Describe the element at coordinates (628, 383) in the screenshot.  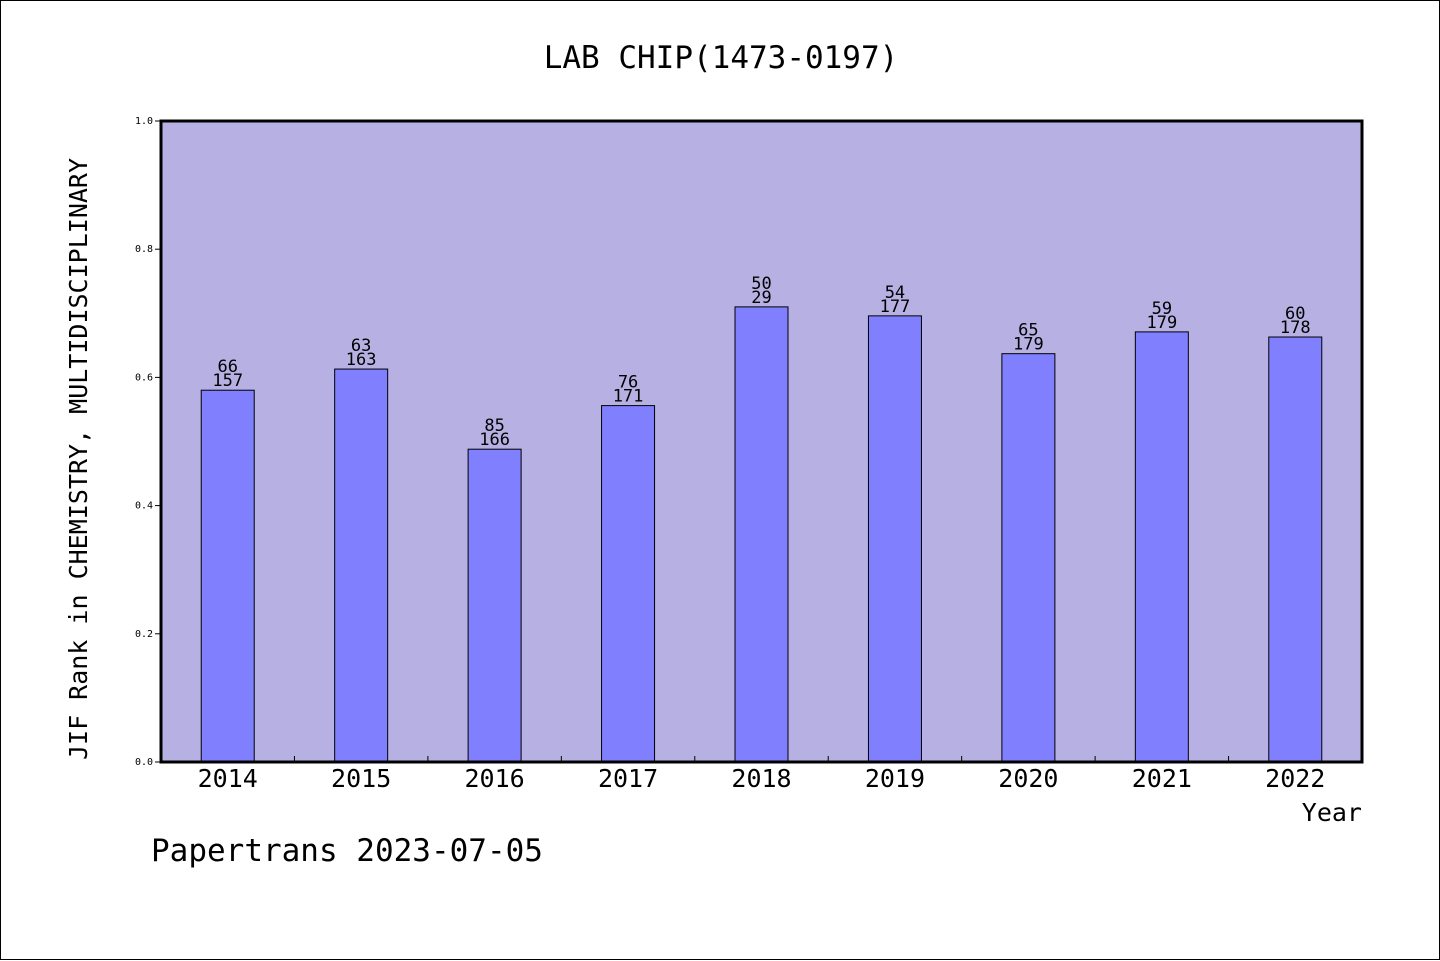
I see `rank-label-2017: 76` at that location.